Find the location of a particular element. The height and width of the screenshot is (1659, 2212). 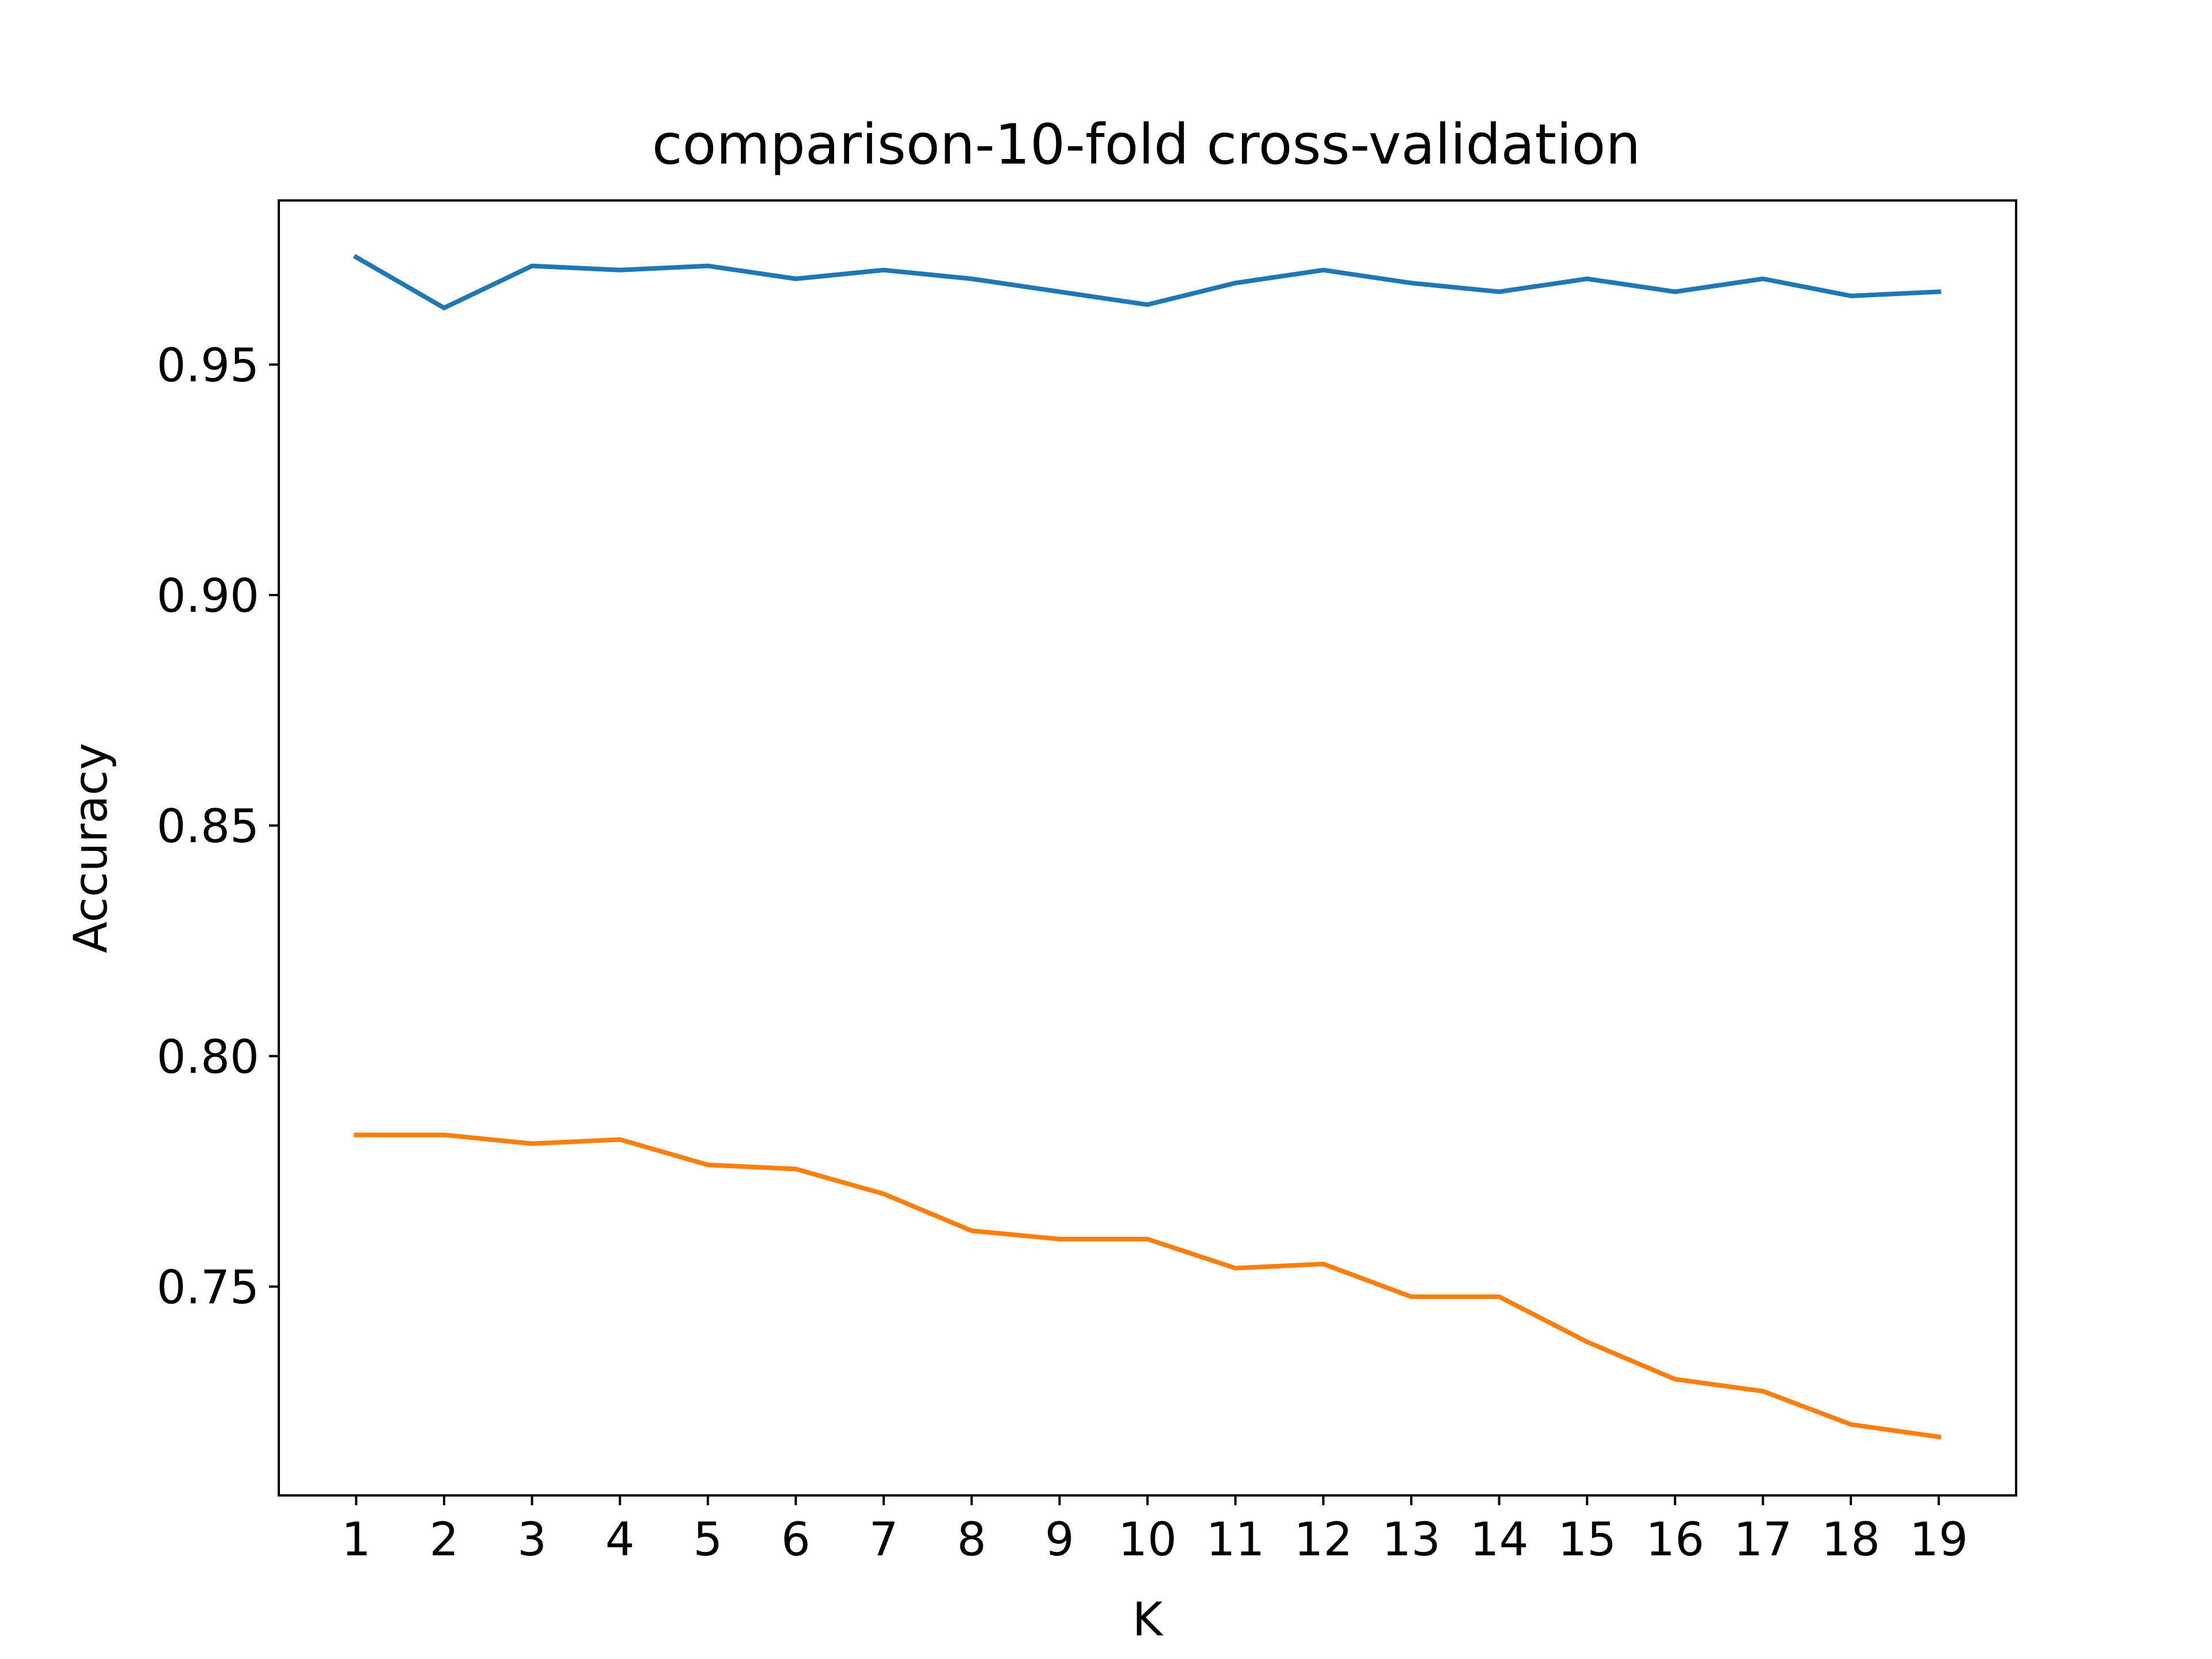

x-tick-label: 16 is located at coordinates (1675, 1539).